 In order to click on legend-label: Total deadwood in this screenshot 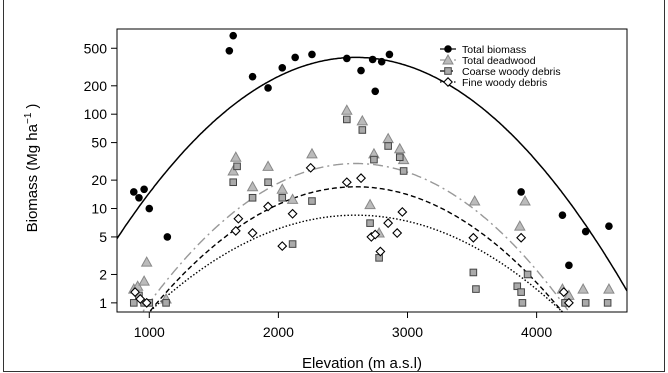, I will do `click(499, 61)`.